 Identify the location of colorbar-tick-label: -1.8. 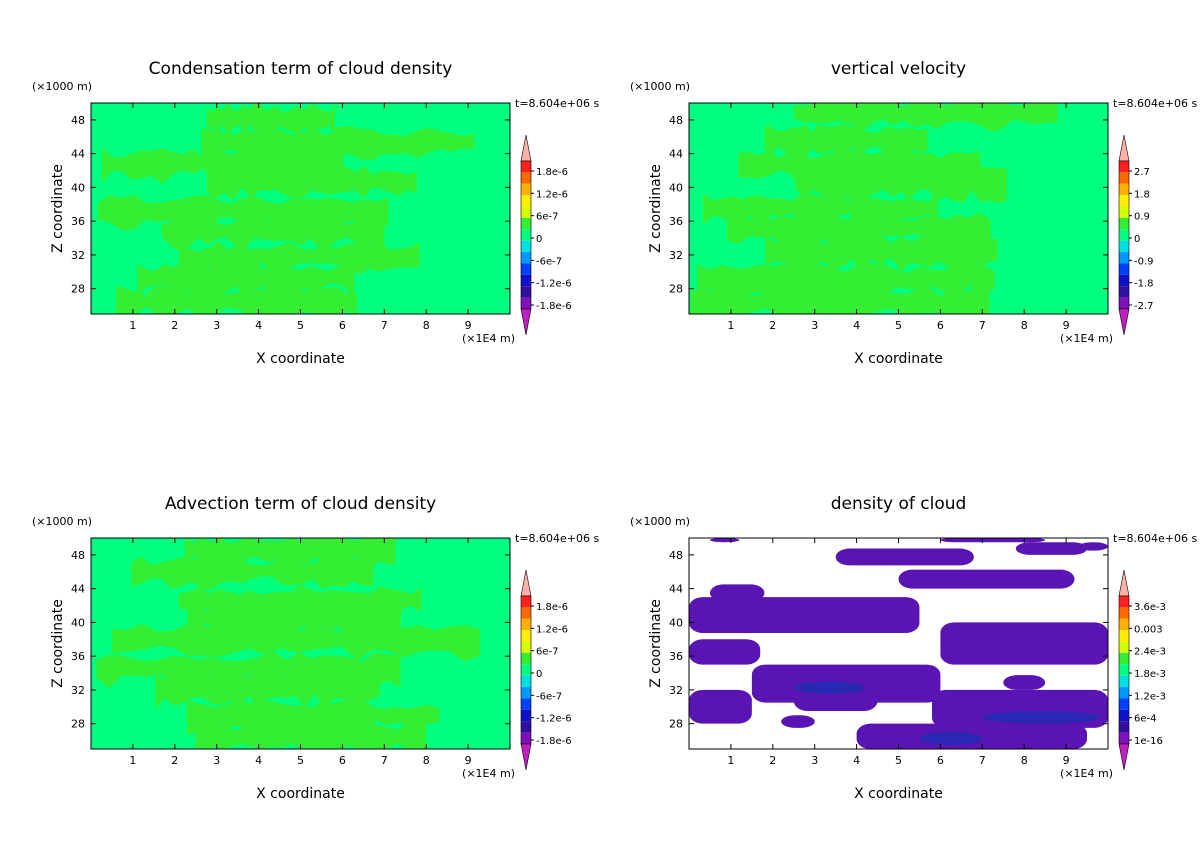
(1144, 284).